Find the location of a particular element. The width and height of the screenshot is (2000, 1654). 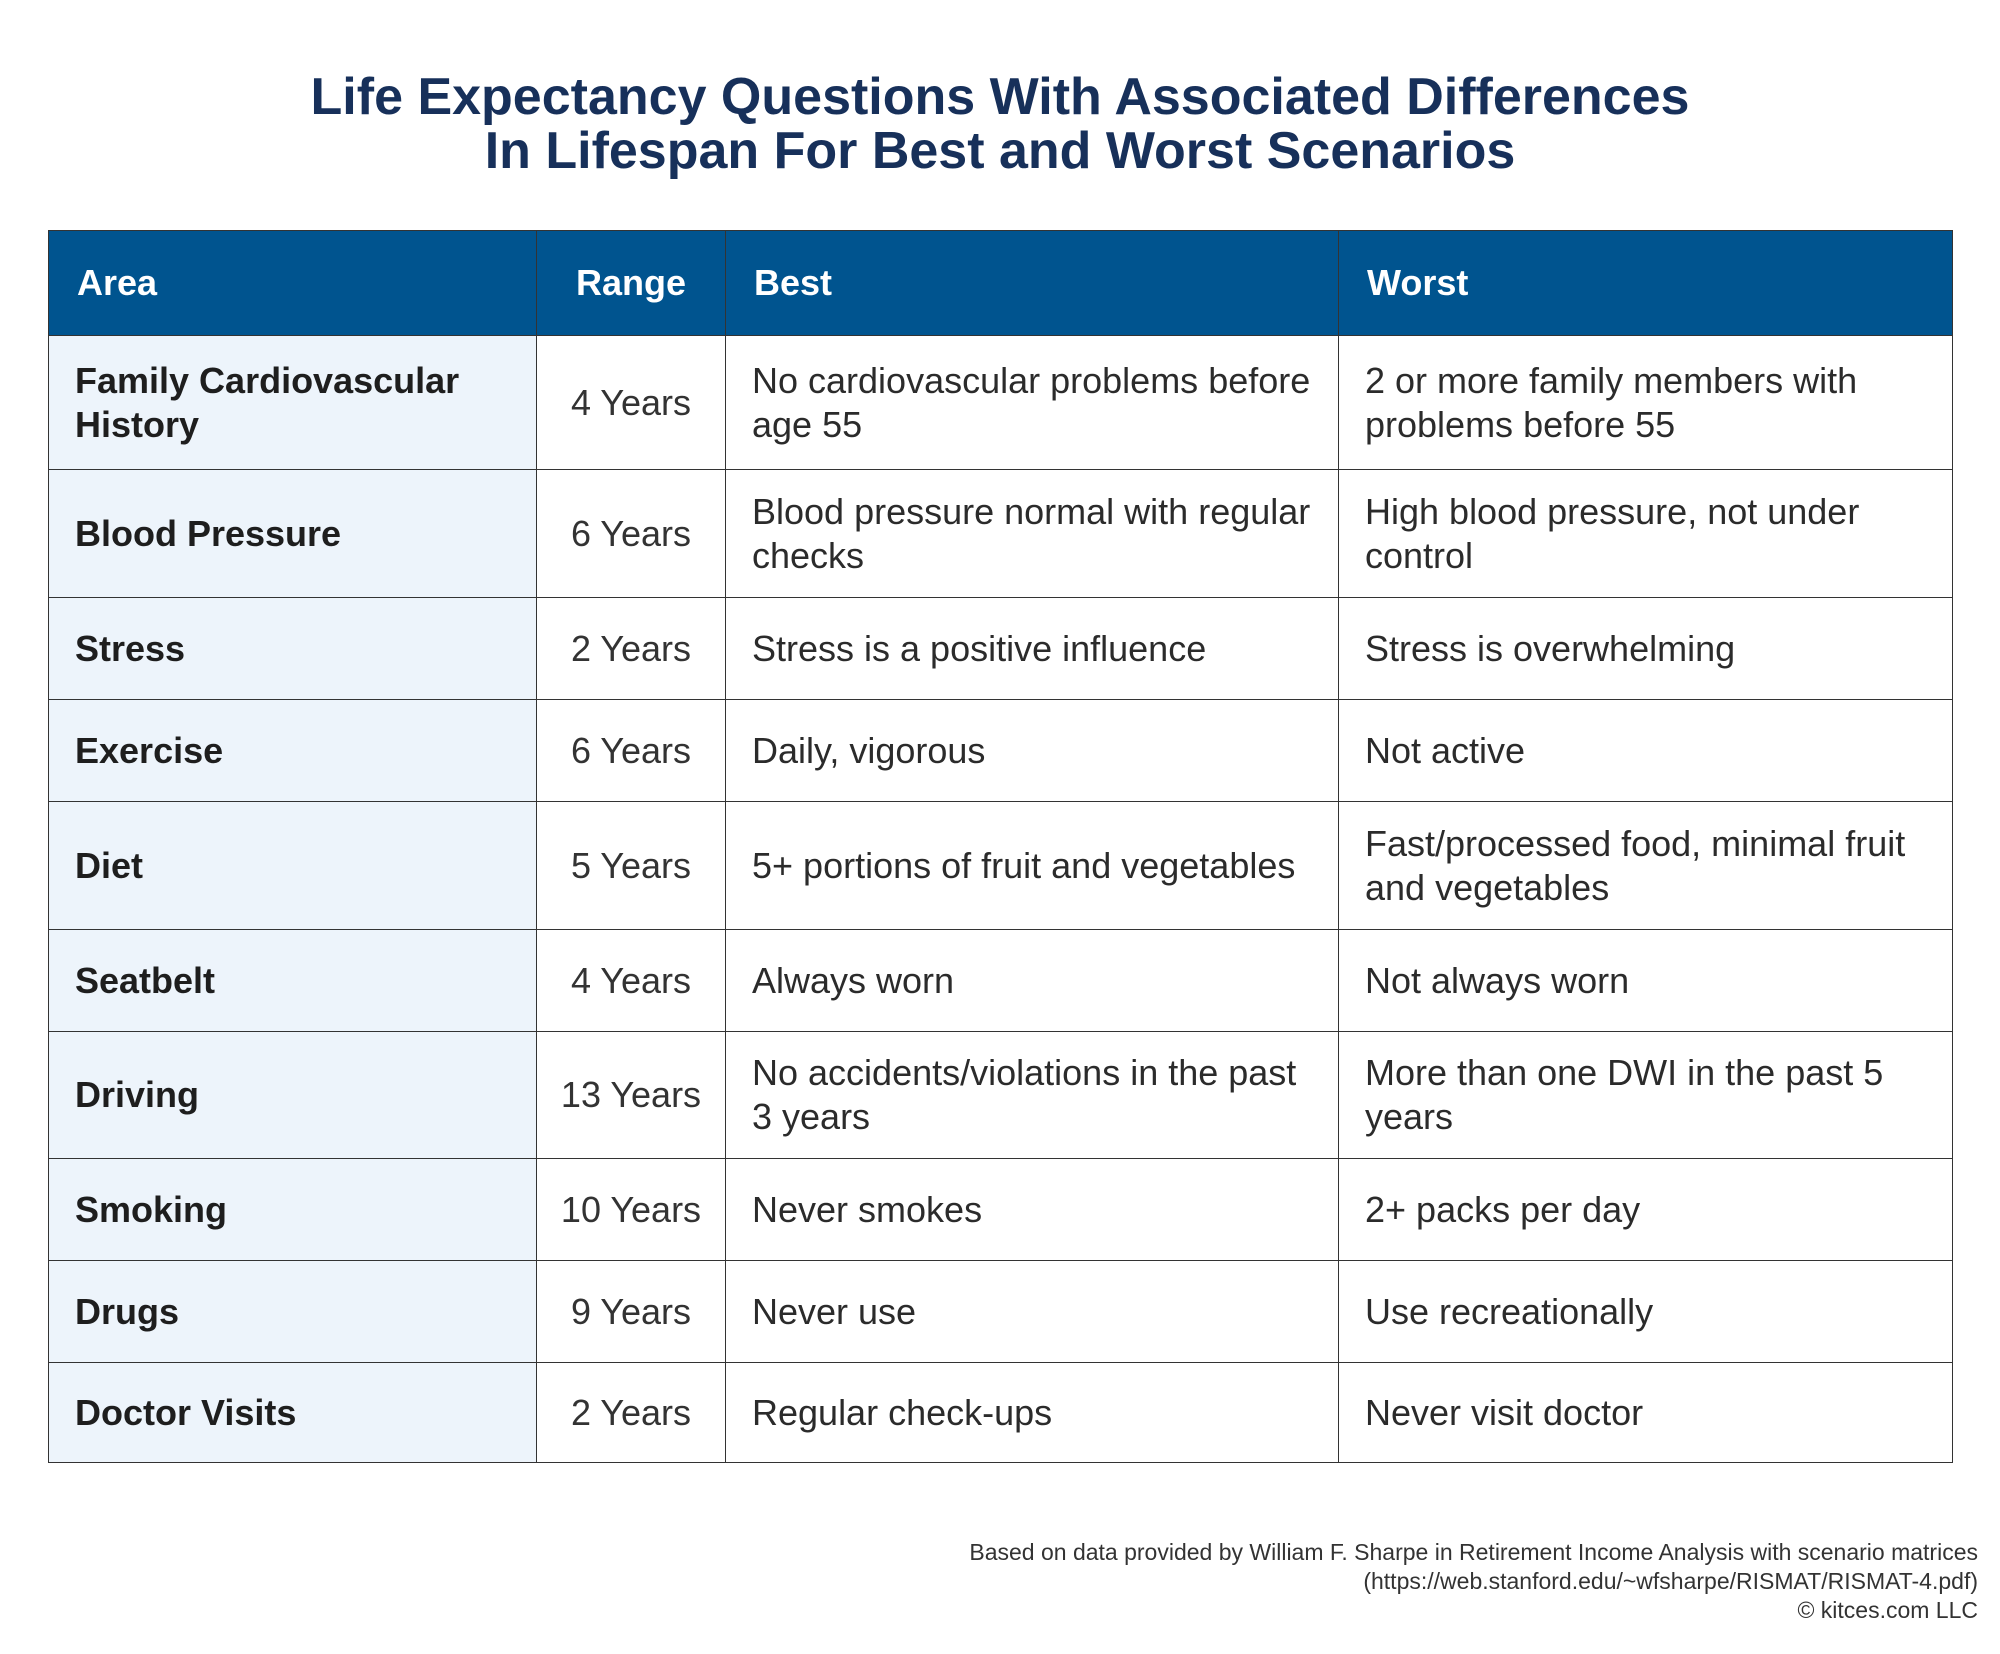

header-area: Area is located at coordinates (292, 283).